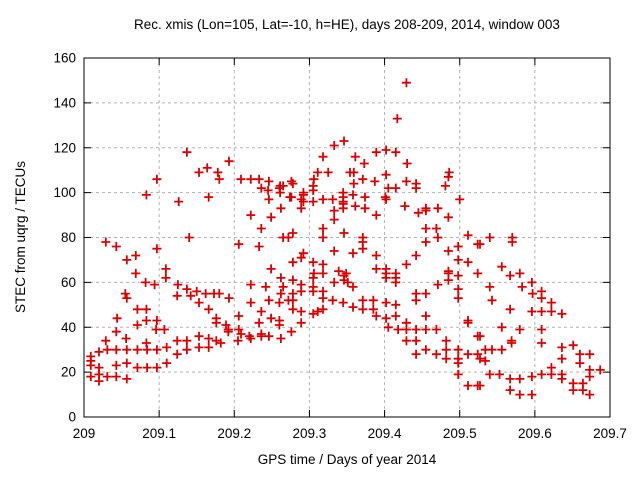 The width and height of the screenshot is (640, 485). Describe the element at coordinates (64, 58) in the screenshot. I see `y-tick-label: 160` at that location.